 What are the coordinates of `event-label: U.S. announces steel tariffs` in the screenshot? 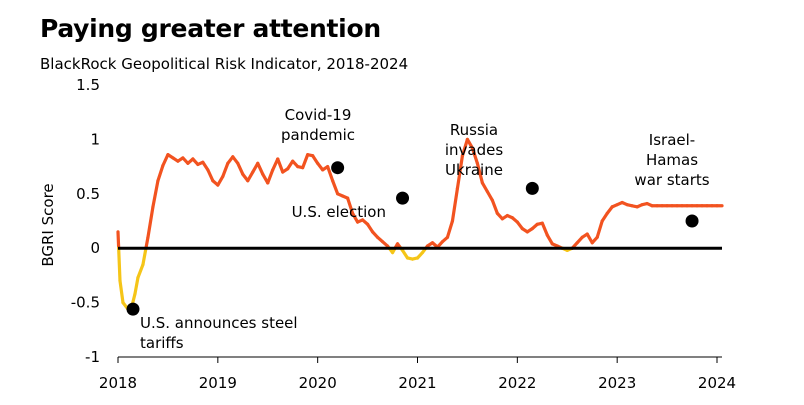 It's located at (219, 333).